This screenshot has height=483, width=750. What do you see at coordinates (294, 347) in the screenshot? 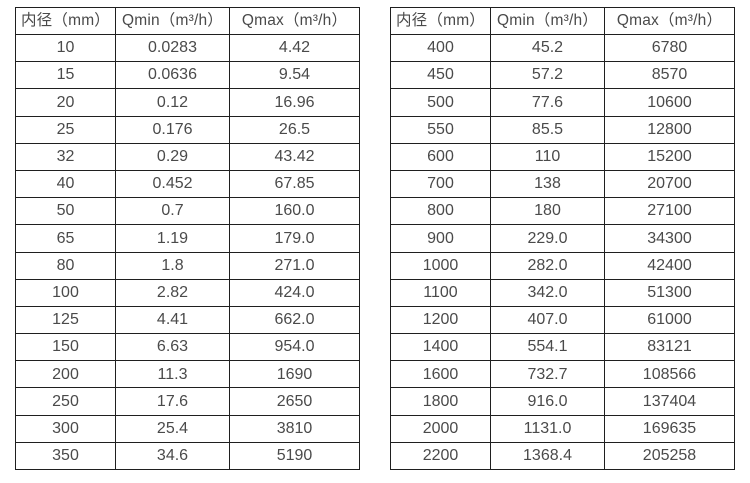
I see `qmax-cell: 954.0` at bounding box center [294, 347].